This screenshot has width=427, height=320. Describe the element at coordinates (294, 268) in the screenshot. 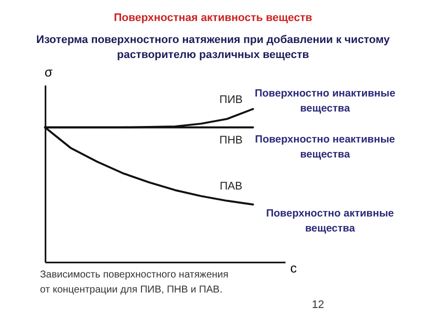

I see `x-axis-title: c` at that location.